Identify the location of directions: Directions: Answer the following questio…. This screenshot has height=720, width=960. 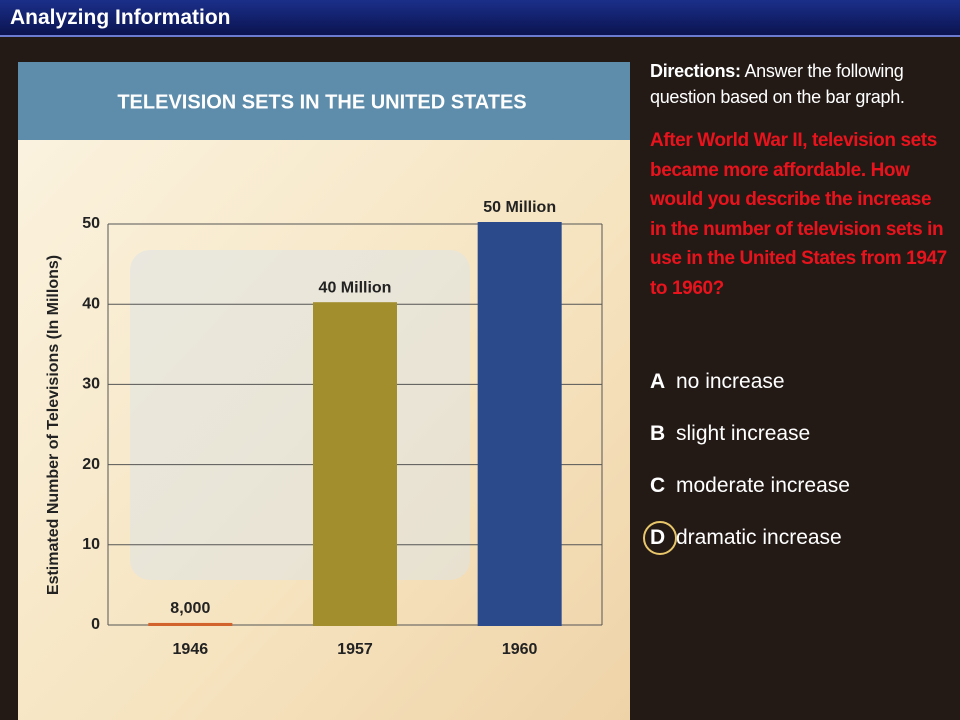
(800, 84).